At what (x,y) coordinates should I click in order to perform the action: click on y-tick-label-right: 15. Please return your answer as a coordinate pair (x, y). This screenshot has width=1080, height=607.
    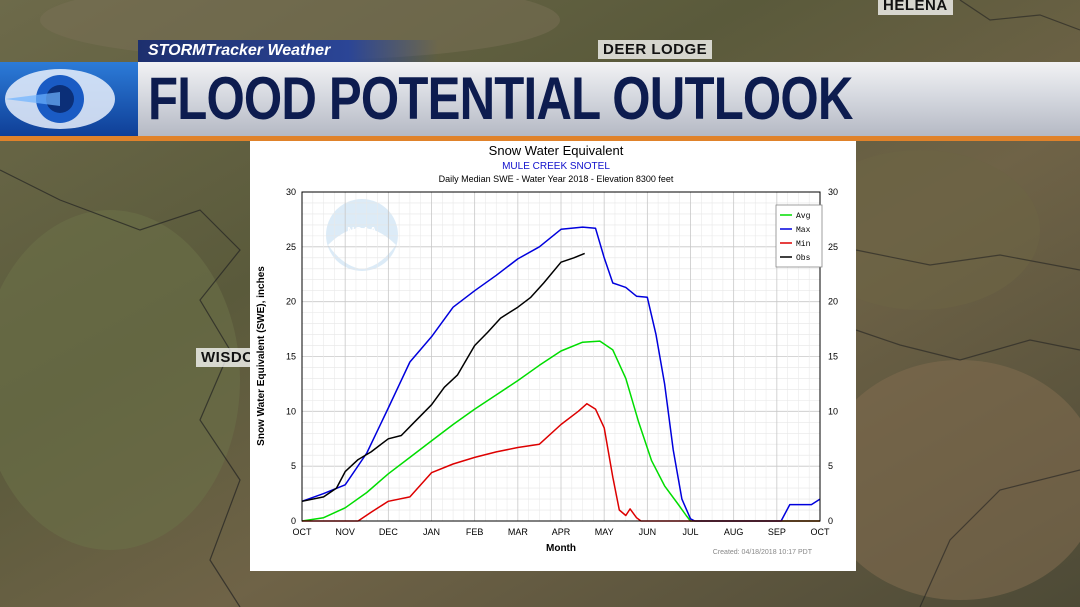
    Looking at the image, I should click on (833, 357).